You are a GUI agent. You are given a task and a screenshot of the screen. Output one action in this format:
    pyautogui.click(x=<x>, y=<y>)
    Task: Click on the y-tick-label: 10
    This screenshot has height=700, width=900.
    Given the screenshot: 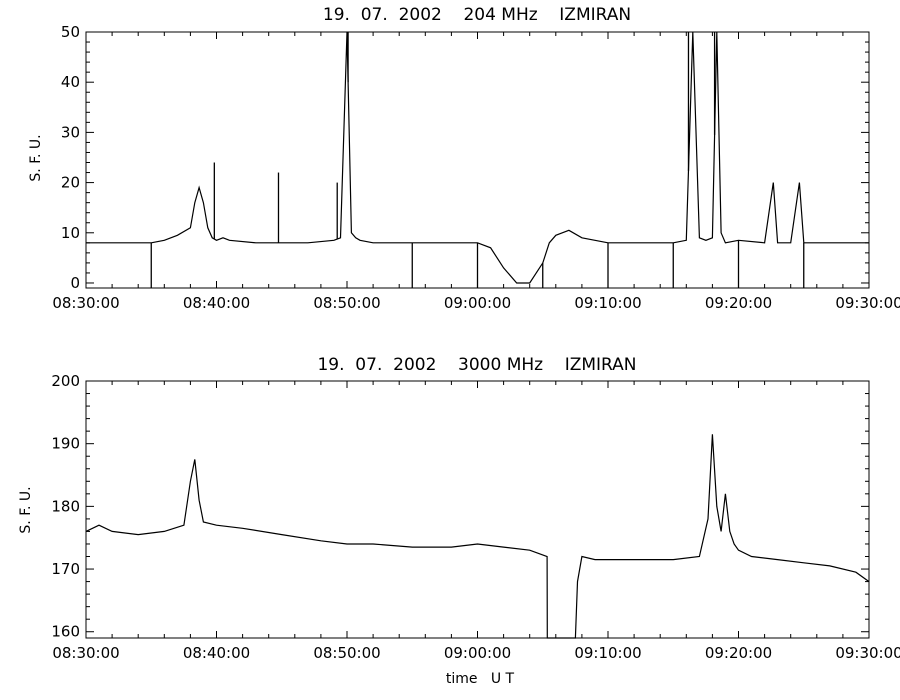 What is the action you would take?
    pyautogui.click(x=70, y=233)
    